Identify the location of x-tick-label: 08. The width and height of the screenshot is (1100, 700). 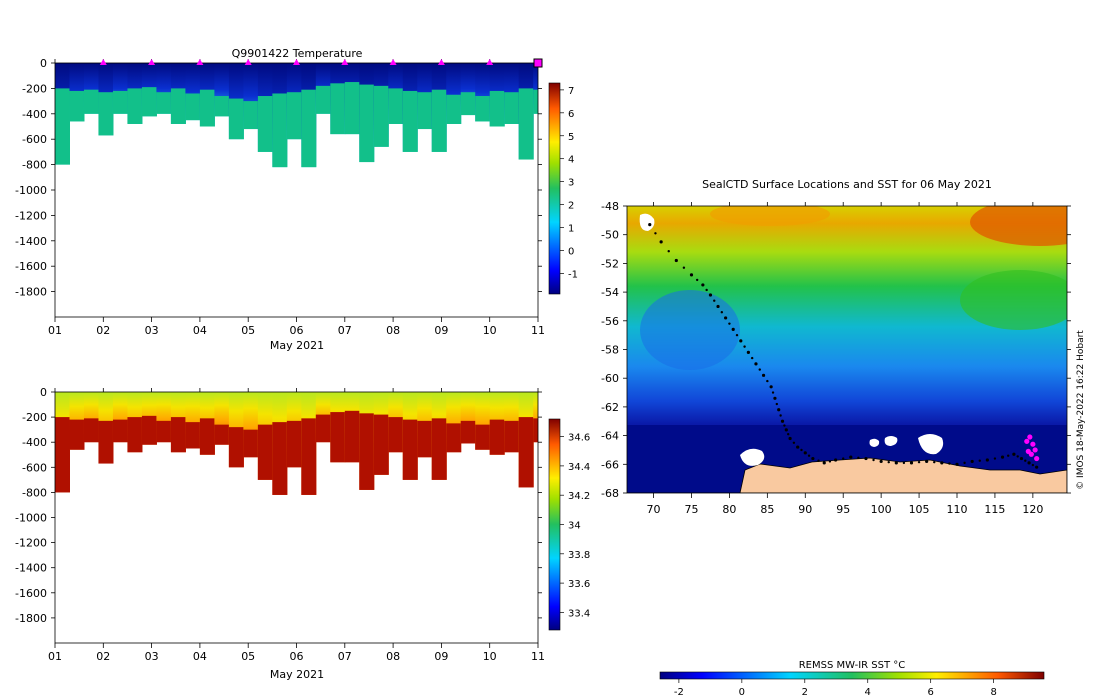
(393, 656).